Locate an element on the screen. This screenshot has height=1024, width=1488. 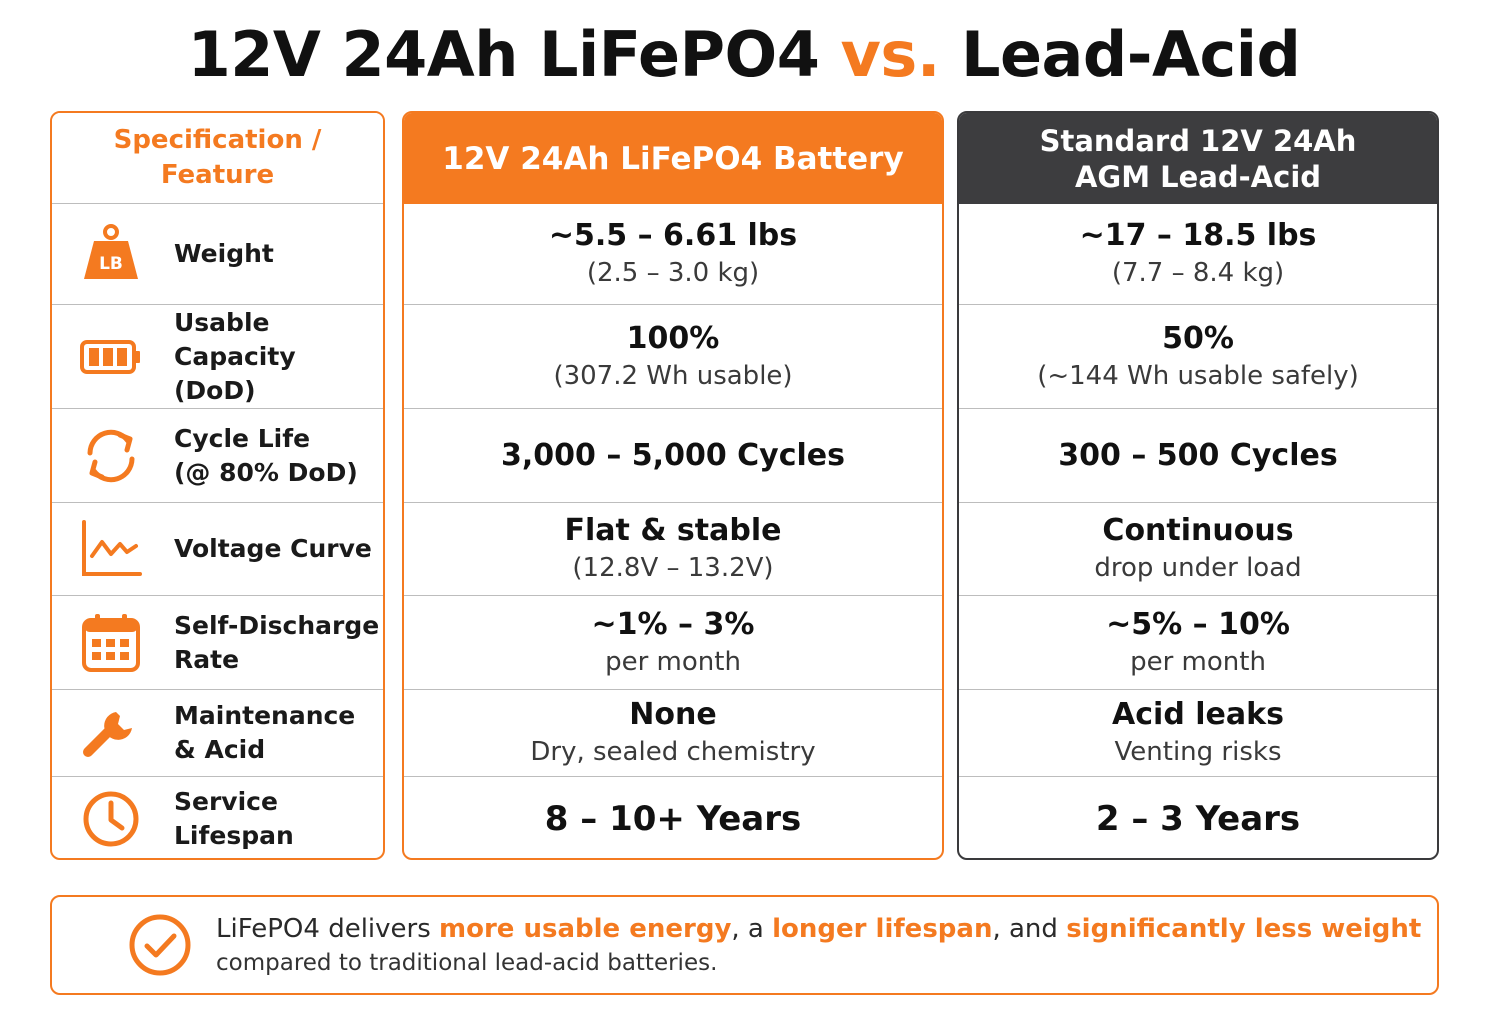
leadacid-row-cycle-life: 300 – 500 Cycles is located at coordinates (1198, 456).